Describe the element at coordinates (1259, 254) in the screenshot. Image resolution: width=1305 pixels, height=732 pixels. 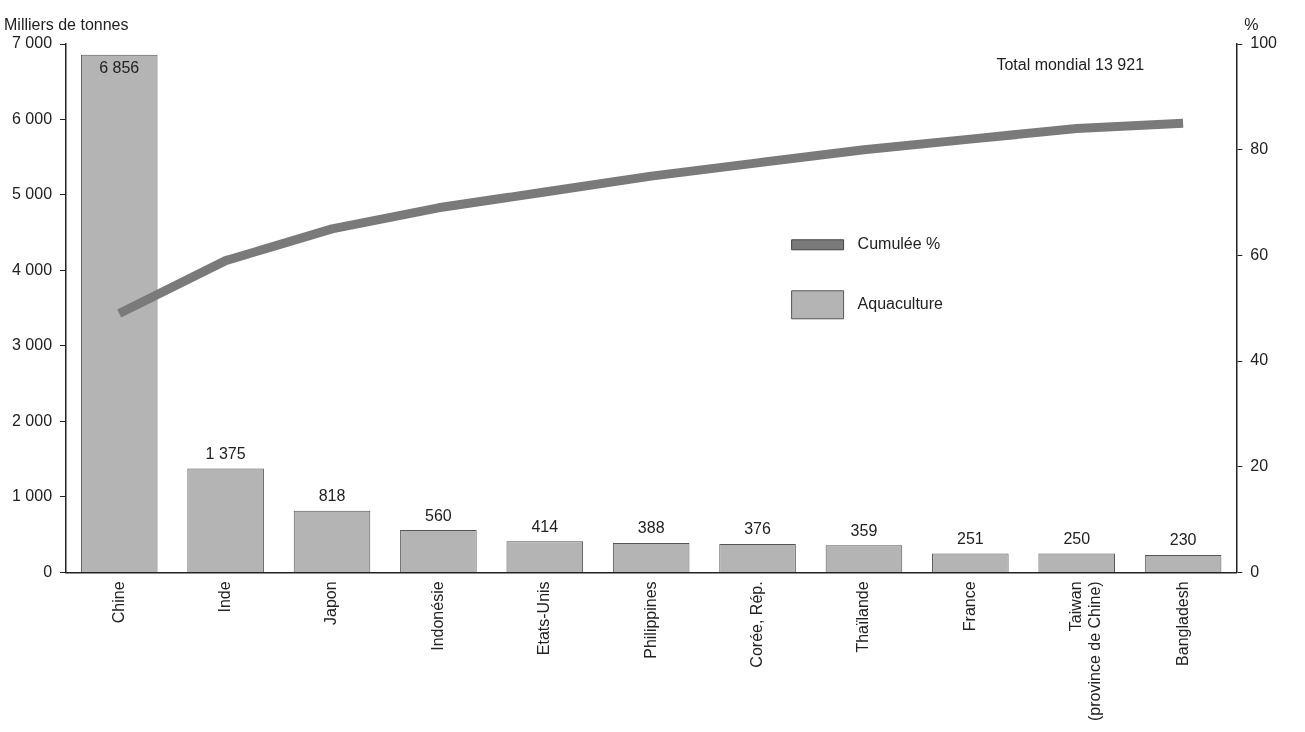
I see `y2-tick-label: 60` at that location.